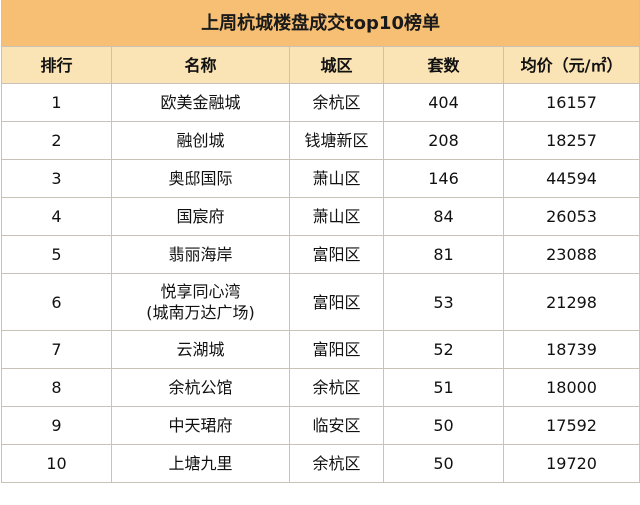 The image size is (640, 505). I want to click on cell-rank: 5, so click(56, 254).